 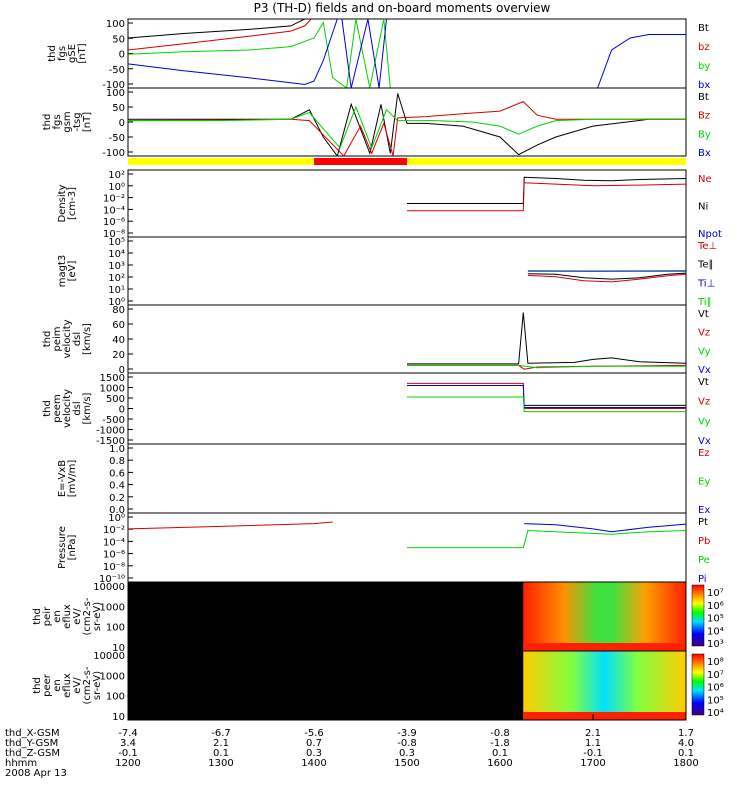 What do you see at coordinates (21, 763) in the screenshot?
I see `x-row-label: hhmm` at bounding box center [21, 763].